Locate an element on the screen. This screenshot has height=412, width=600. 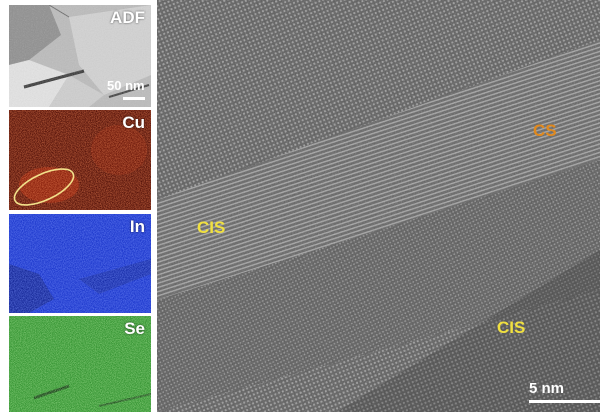
adf-panel: ADF 50 nm is located at coordinates (80, 56).